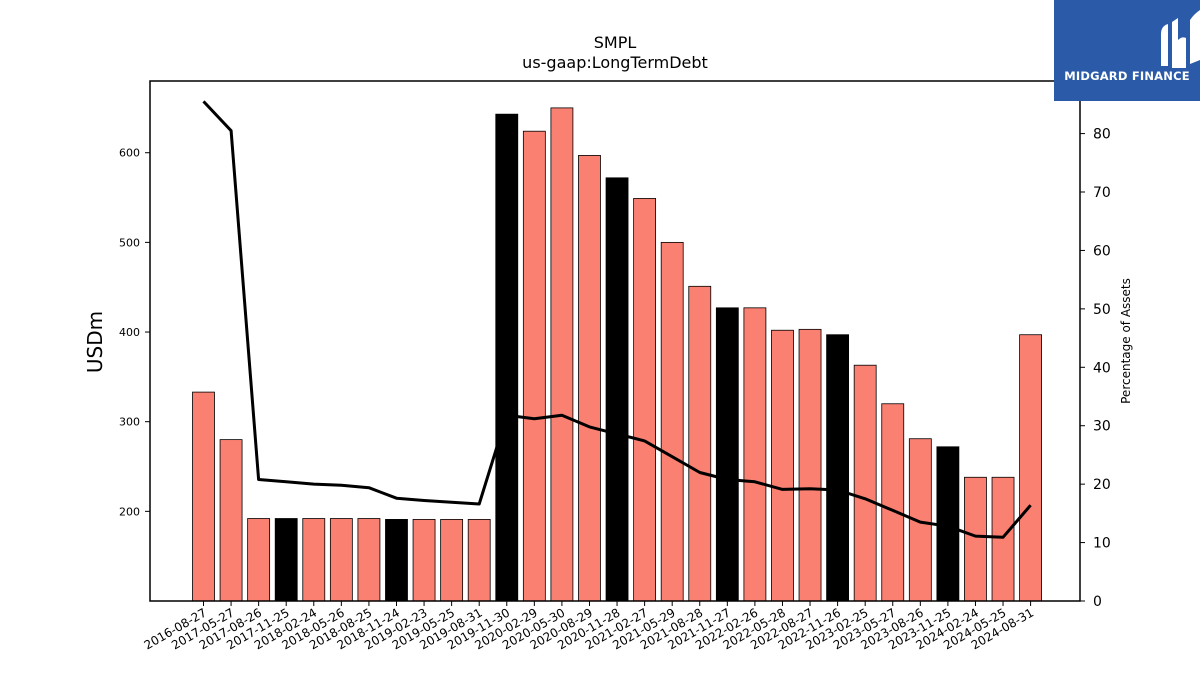  Describe the element at coordinates (129, 153) in the screenshot. I see `y-tick-label: 600` at that location.